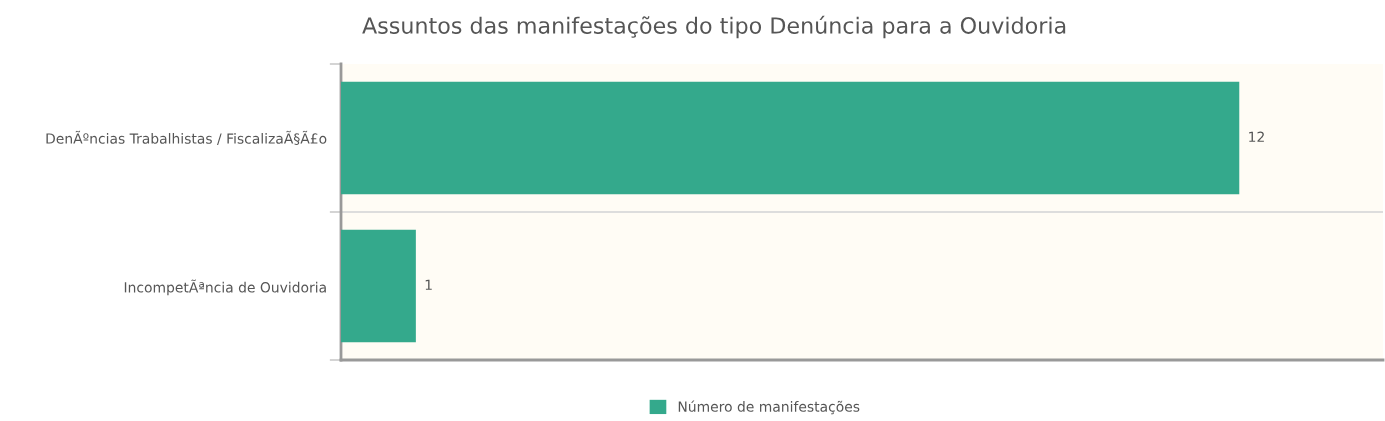 The height and width of the screenshot is (421, 1385). Describe the element at coordinates (186, 137) in the screenshot. I see `y-tick-label: DenÃºncias Trabalhistas / FiscalizaÃ§Ã£o` at that location.